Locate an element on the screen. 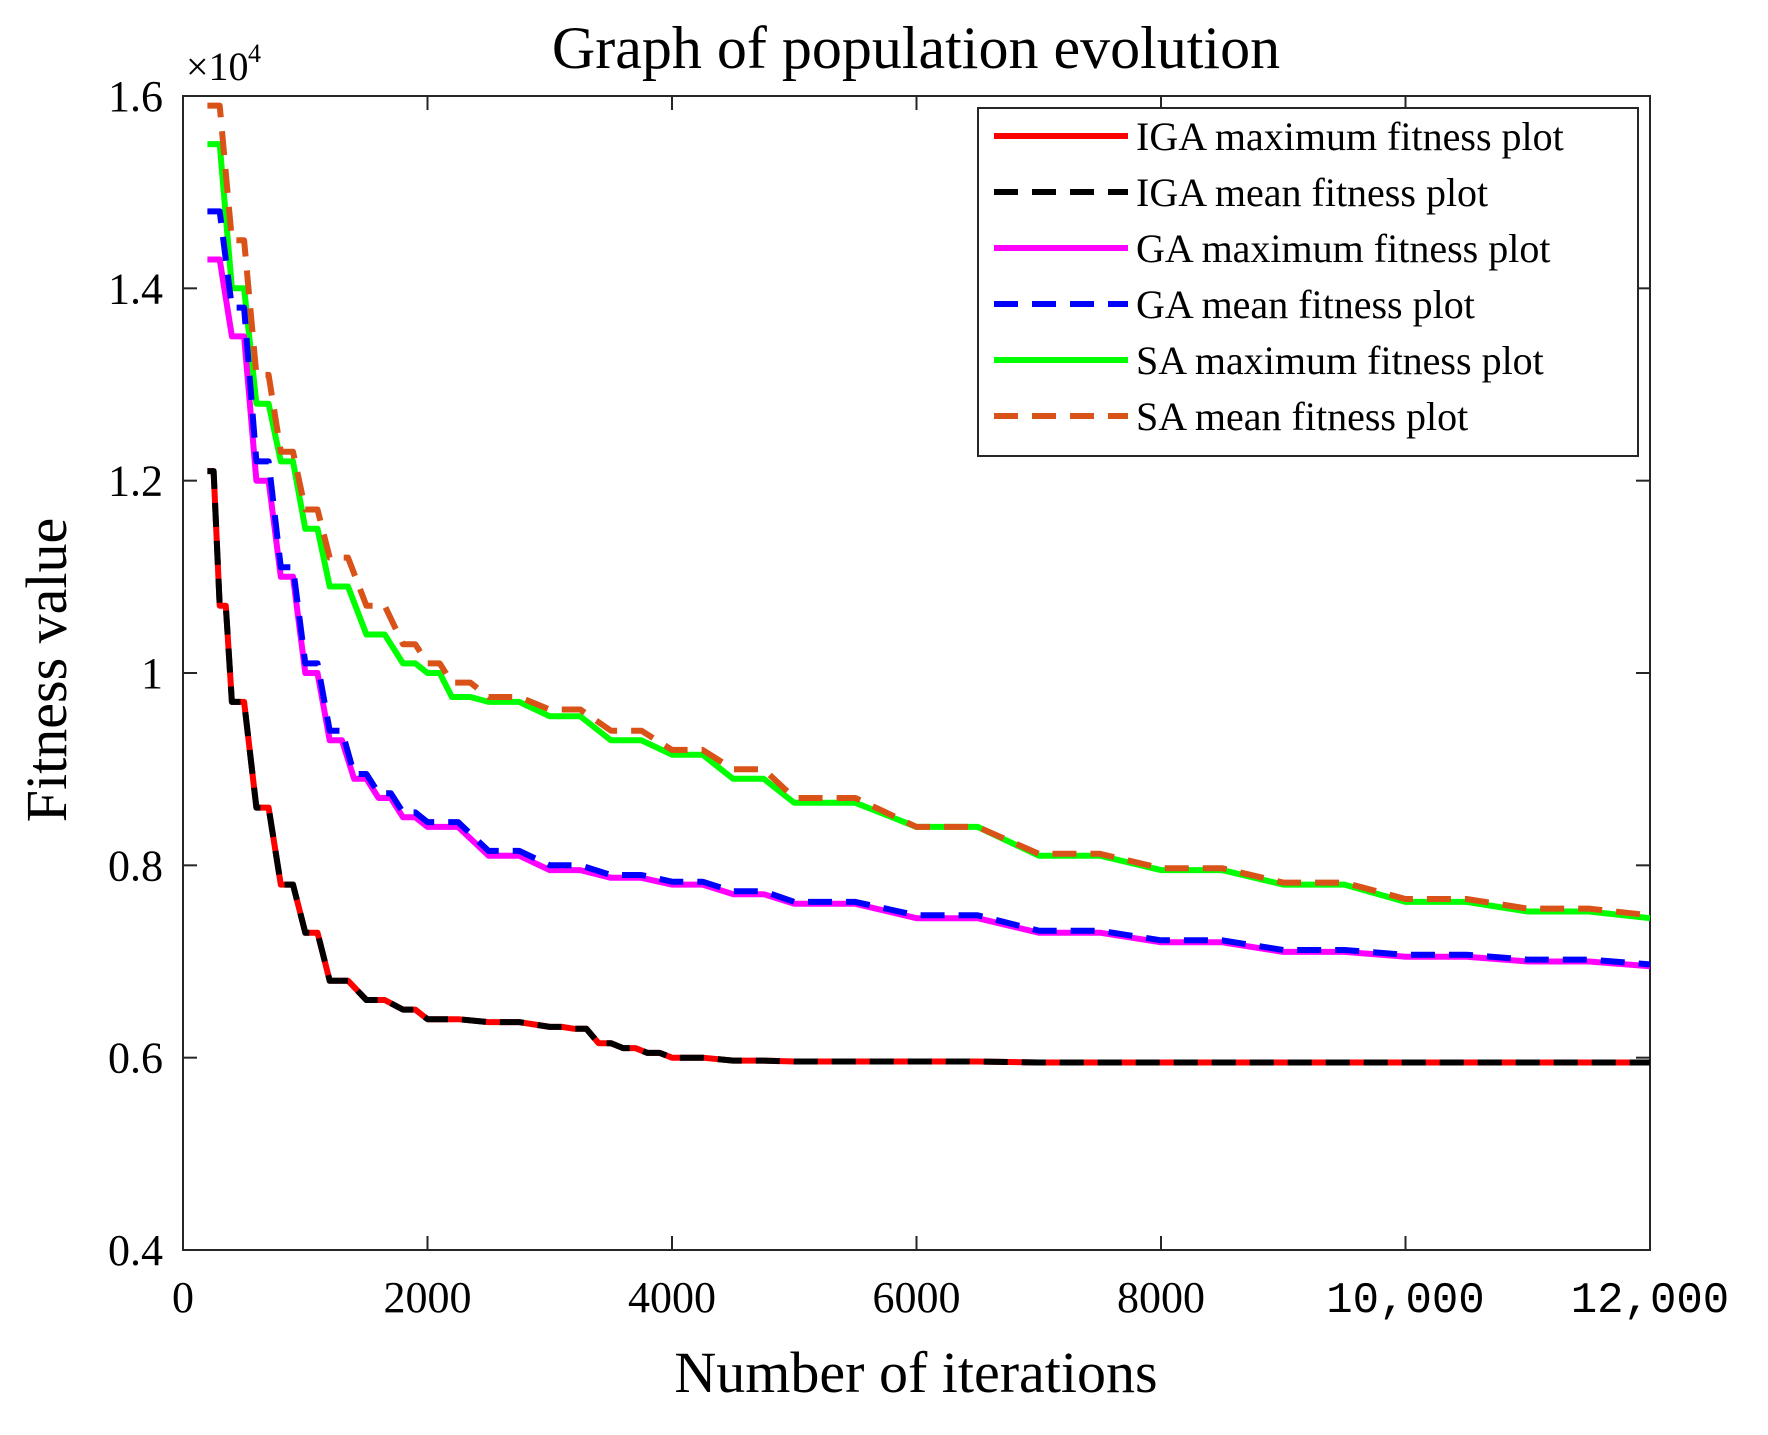 This screenshot has width=1768, height=1435. legend-box is located at coordinates (1308, 282).